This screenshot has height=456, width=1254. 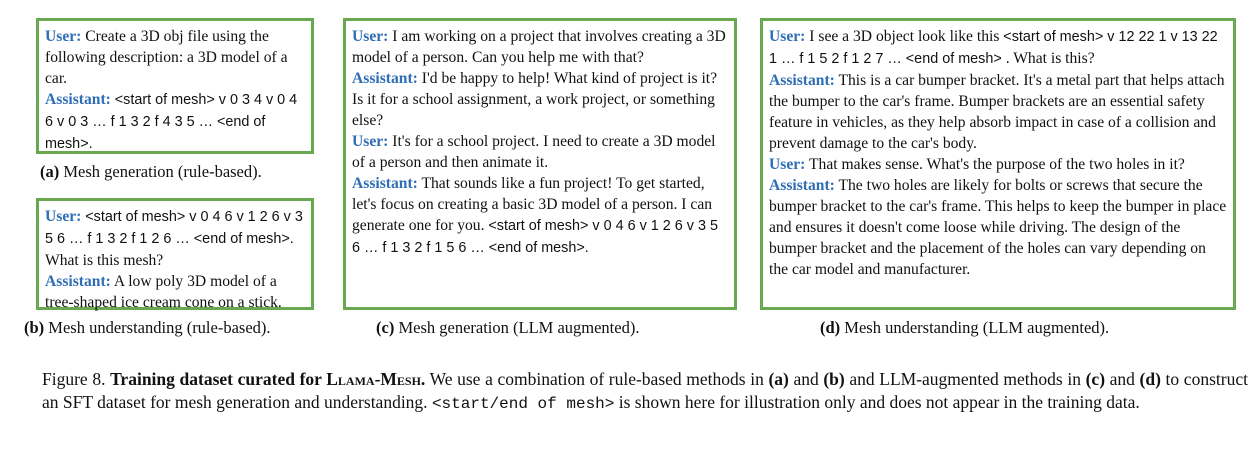 I want to click on ref-b: (b), so click(x=834, y=379).